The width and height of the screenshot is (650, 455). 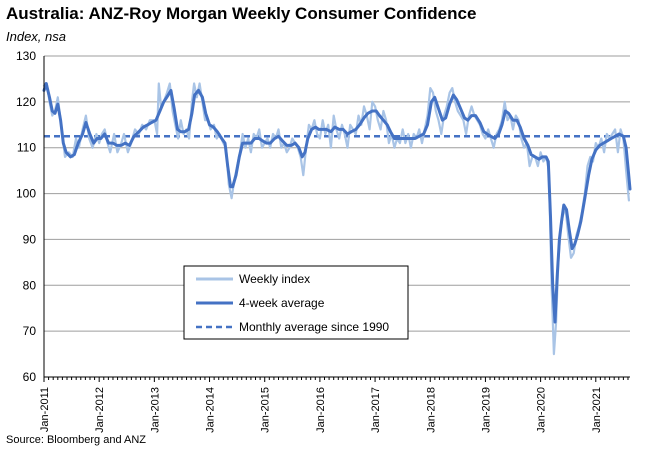 What do you see at coordinates (376, 410) in the screenshot?
I see `x-tick-label-Jan-2017: Jan-2017` at bounding box center [376, 410].